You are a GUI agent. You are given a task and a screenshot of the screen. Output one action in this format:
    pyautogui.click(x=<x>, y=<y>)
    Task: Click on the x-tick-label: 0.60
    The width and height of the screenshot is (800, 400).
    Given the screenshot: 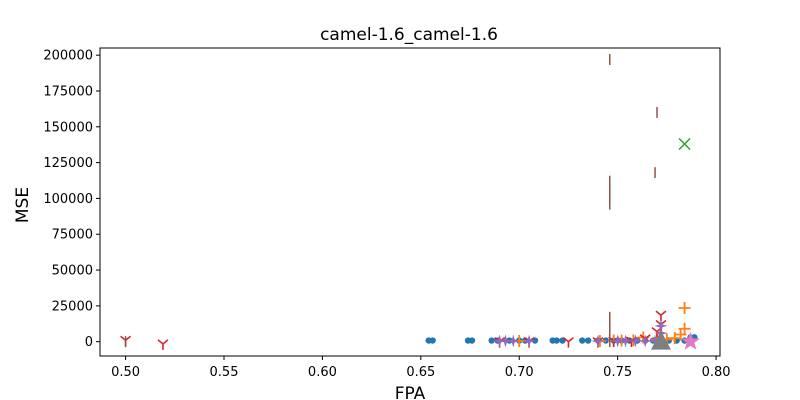 What is the action you would take?
    pyautogui.click(x=322, y=372)
    